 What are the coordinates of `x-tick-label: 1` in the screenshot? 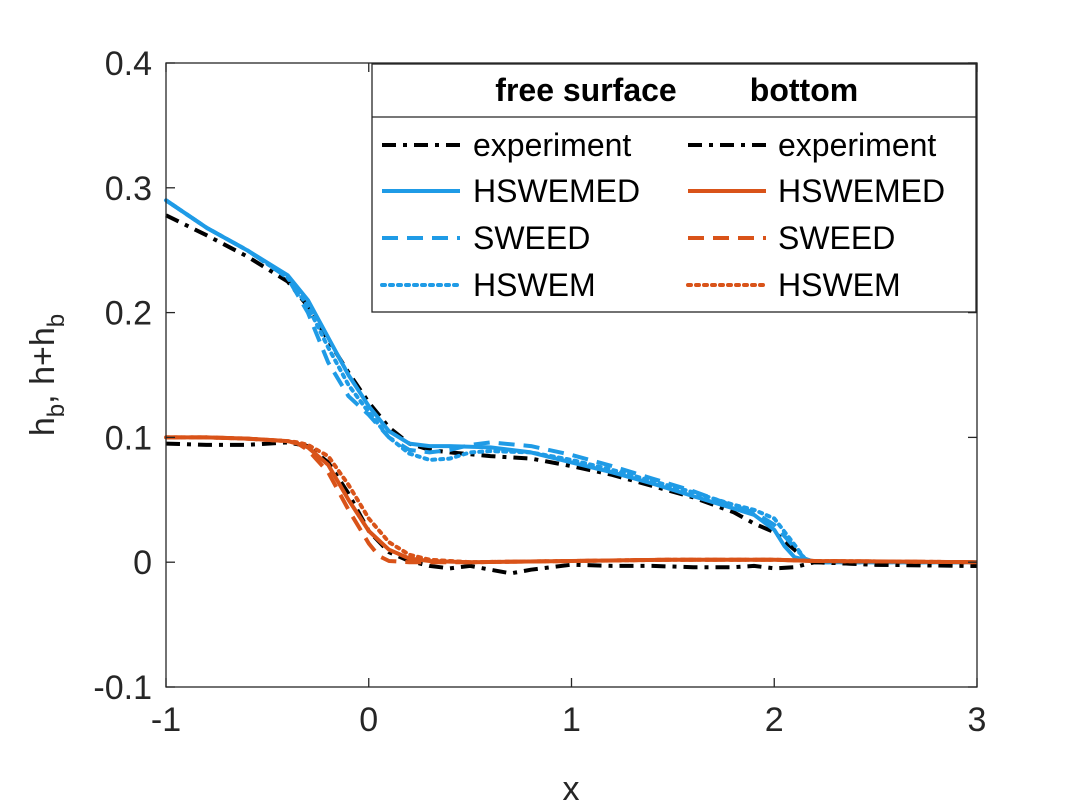 It's located at (571, 720).